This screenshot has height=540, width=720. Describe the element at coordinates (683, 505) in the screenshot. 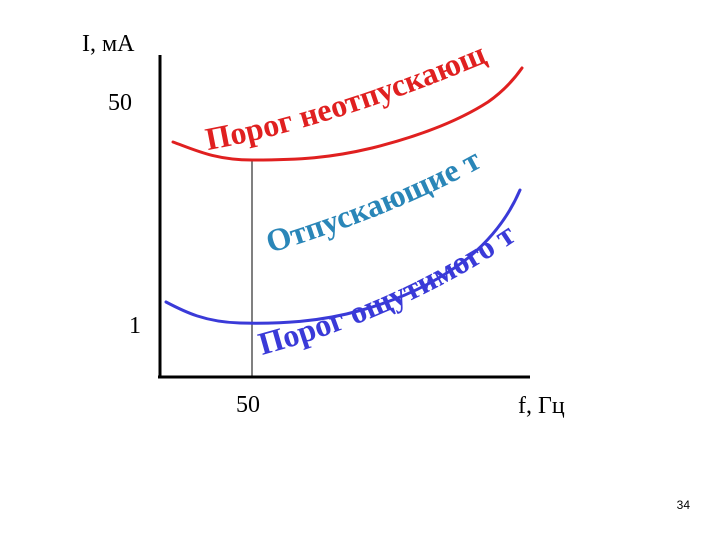

I see `page-number: 34` at that location.